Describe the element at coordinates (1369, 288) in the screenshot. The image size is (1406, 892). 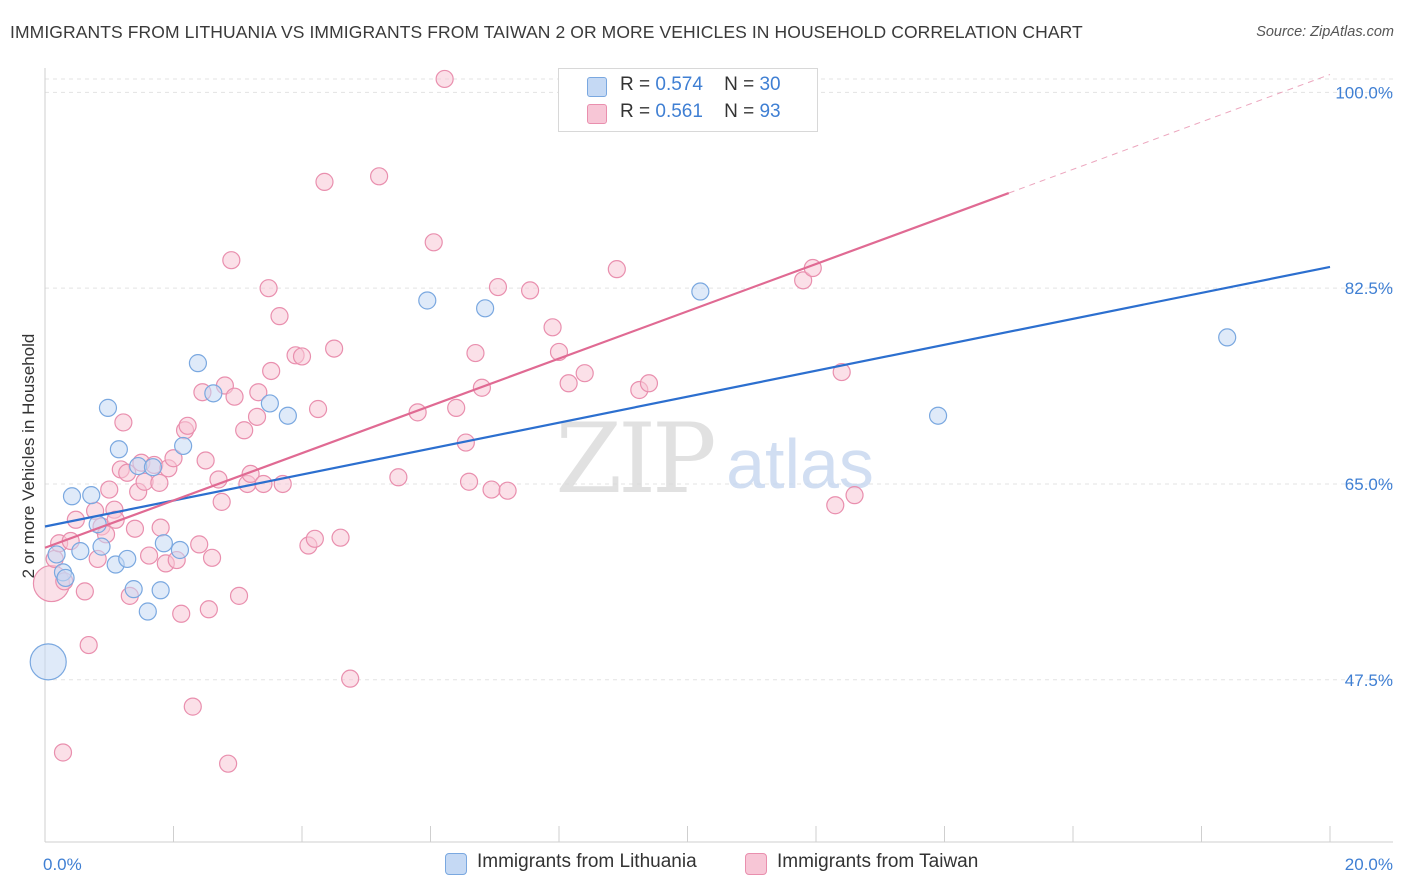
I see `y-tick-label: 82.5%` at that location.